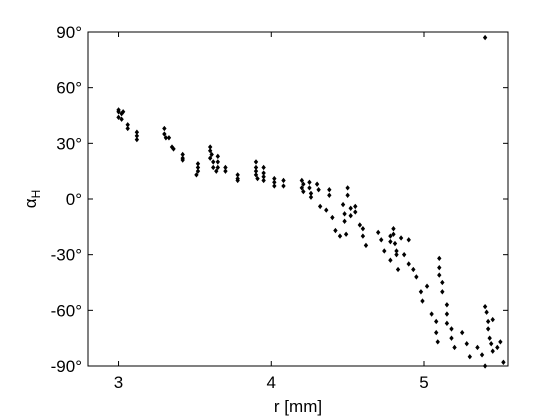 The width and height of the screenshot is (560, 420). What do you see at coordinates (69, 88) in the screenshot?
I see `y-tick-label: 60°` at bounding box center [69, 88].